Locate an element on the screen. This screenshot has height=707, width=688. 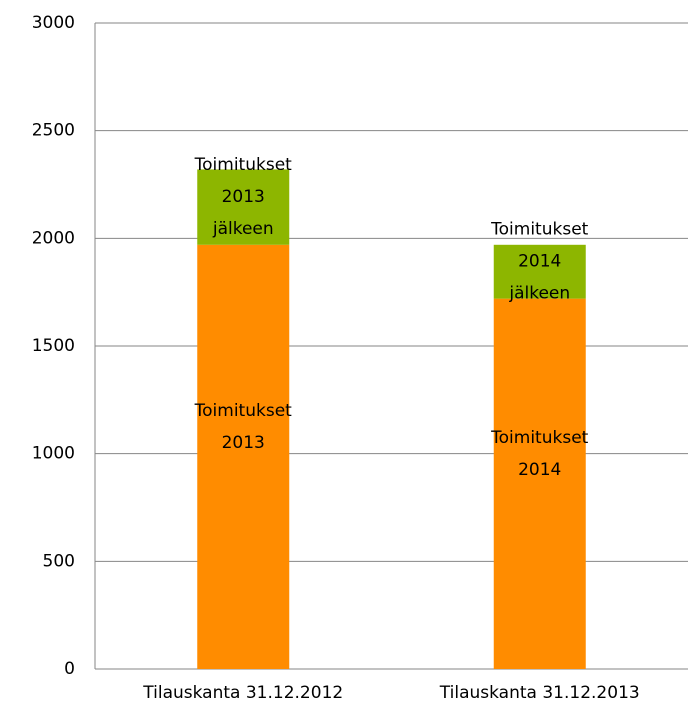
x-tick-label: Tilauskanta 31.12.2013 is located at coordinates (539, 693).